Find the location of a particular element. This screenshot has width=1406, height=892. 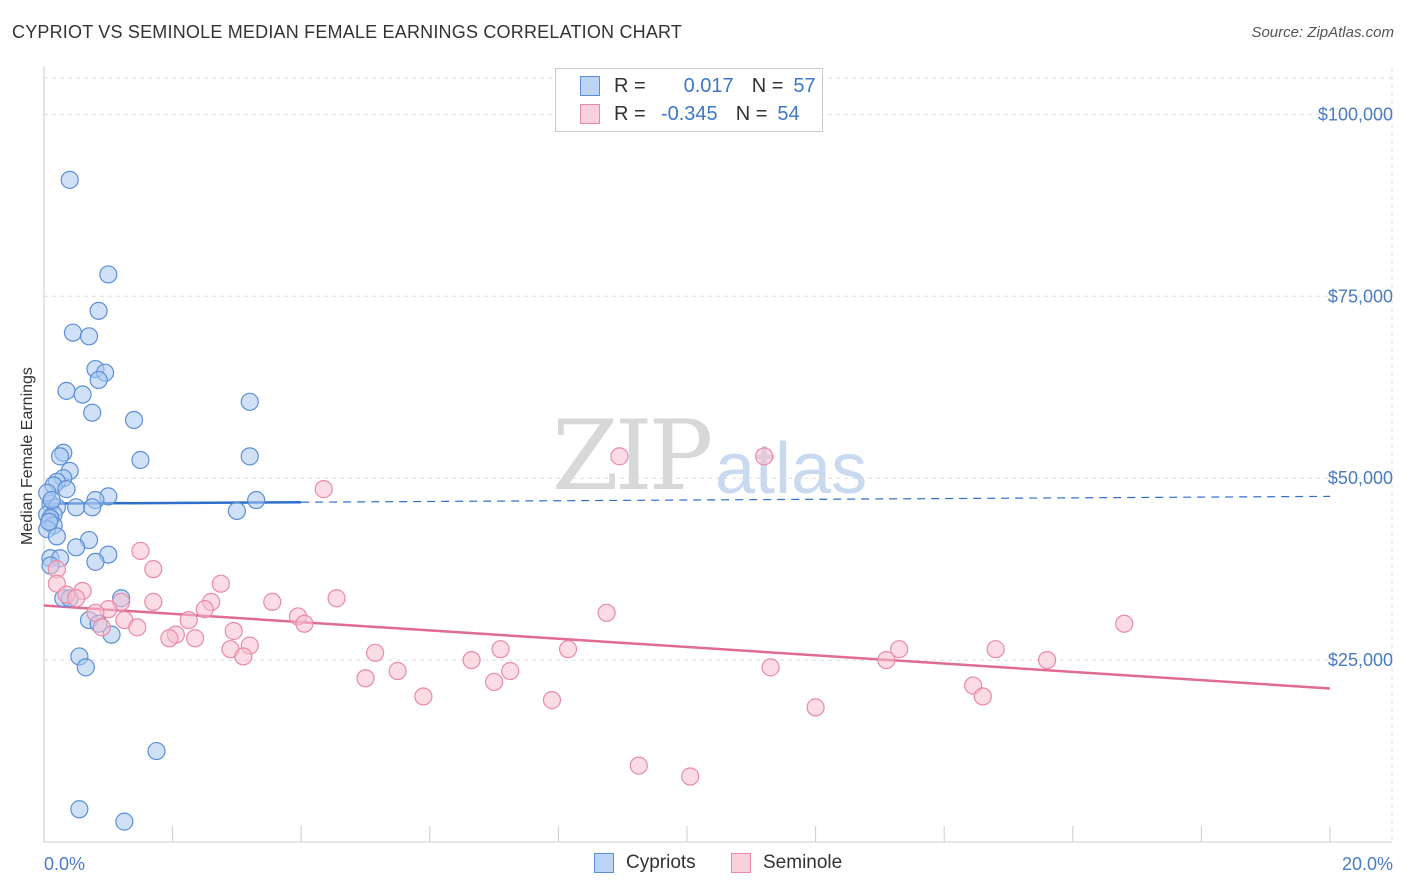

cypriots-swatch is located at coordinates (590, 86).